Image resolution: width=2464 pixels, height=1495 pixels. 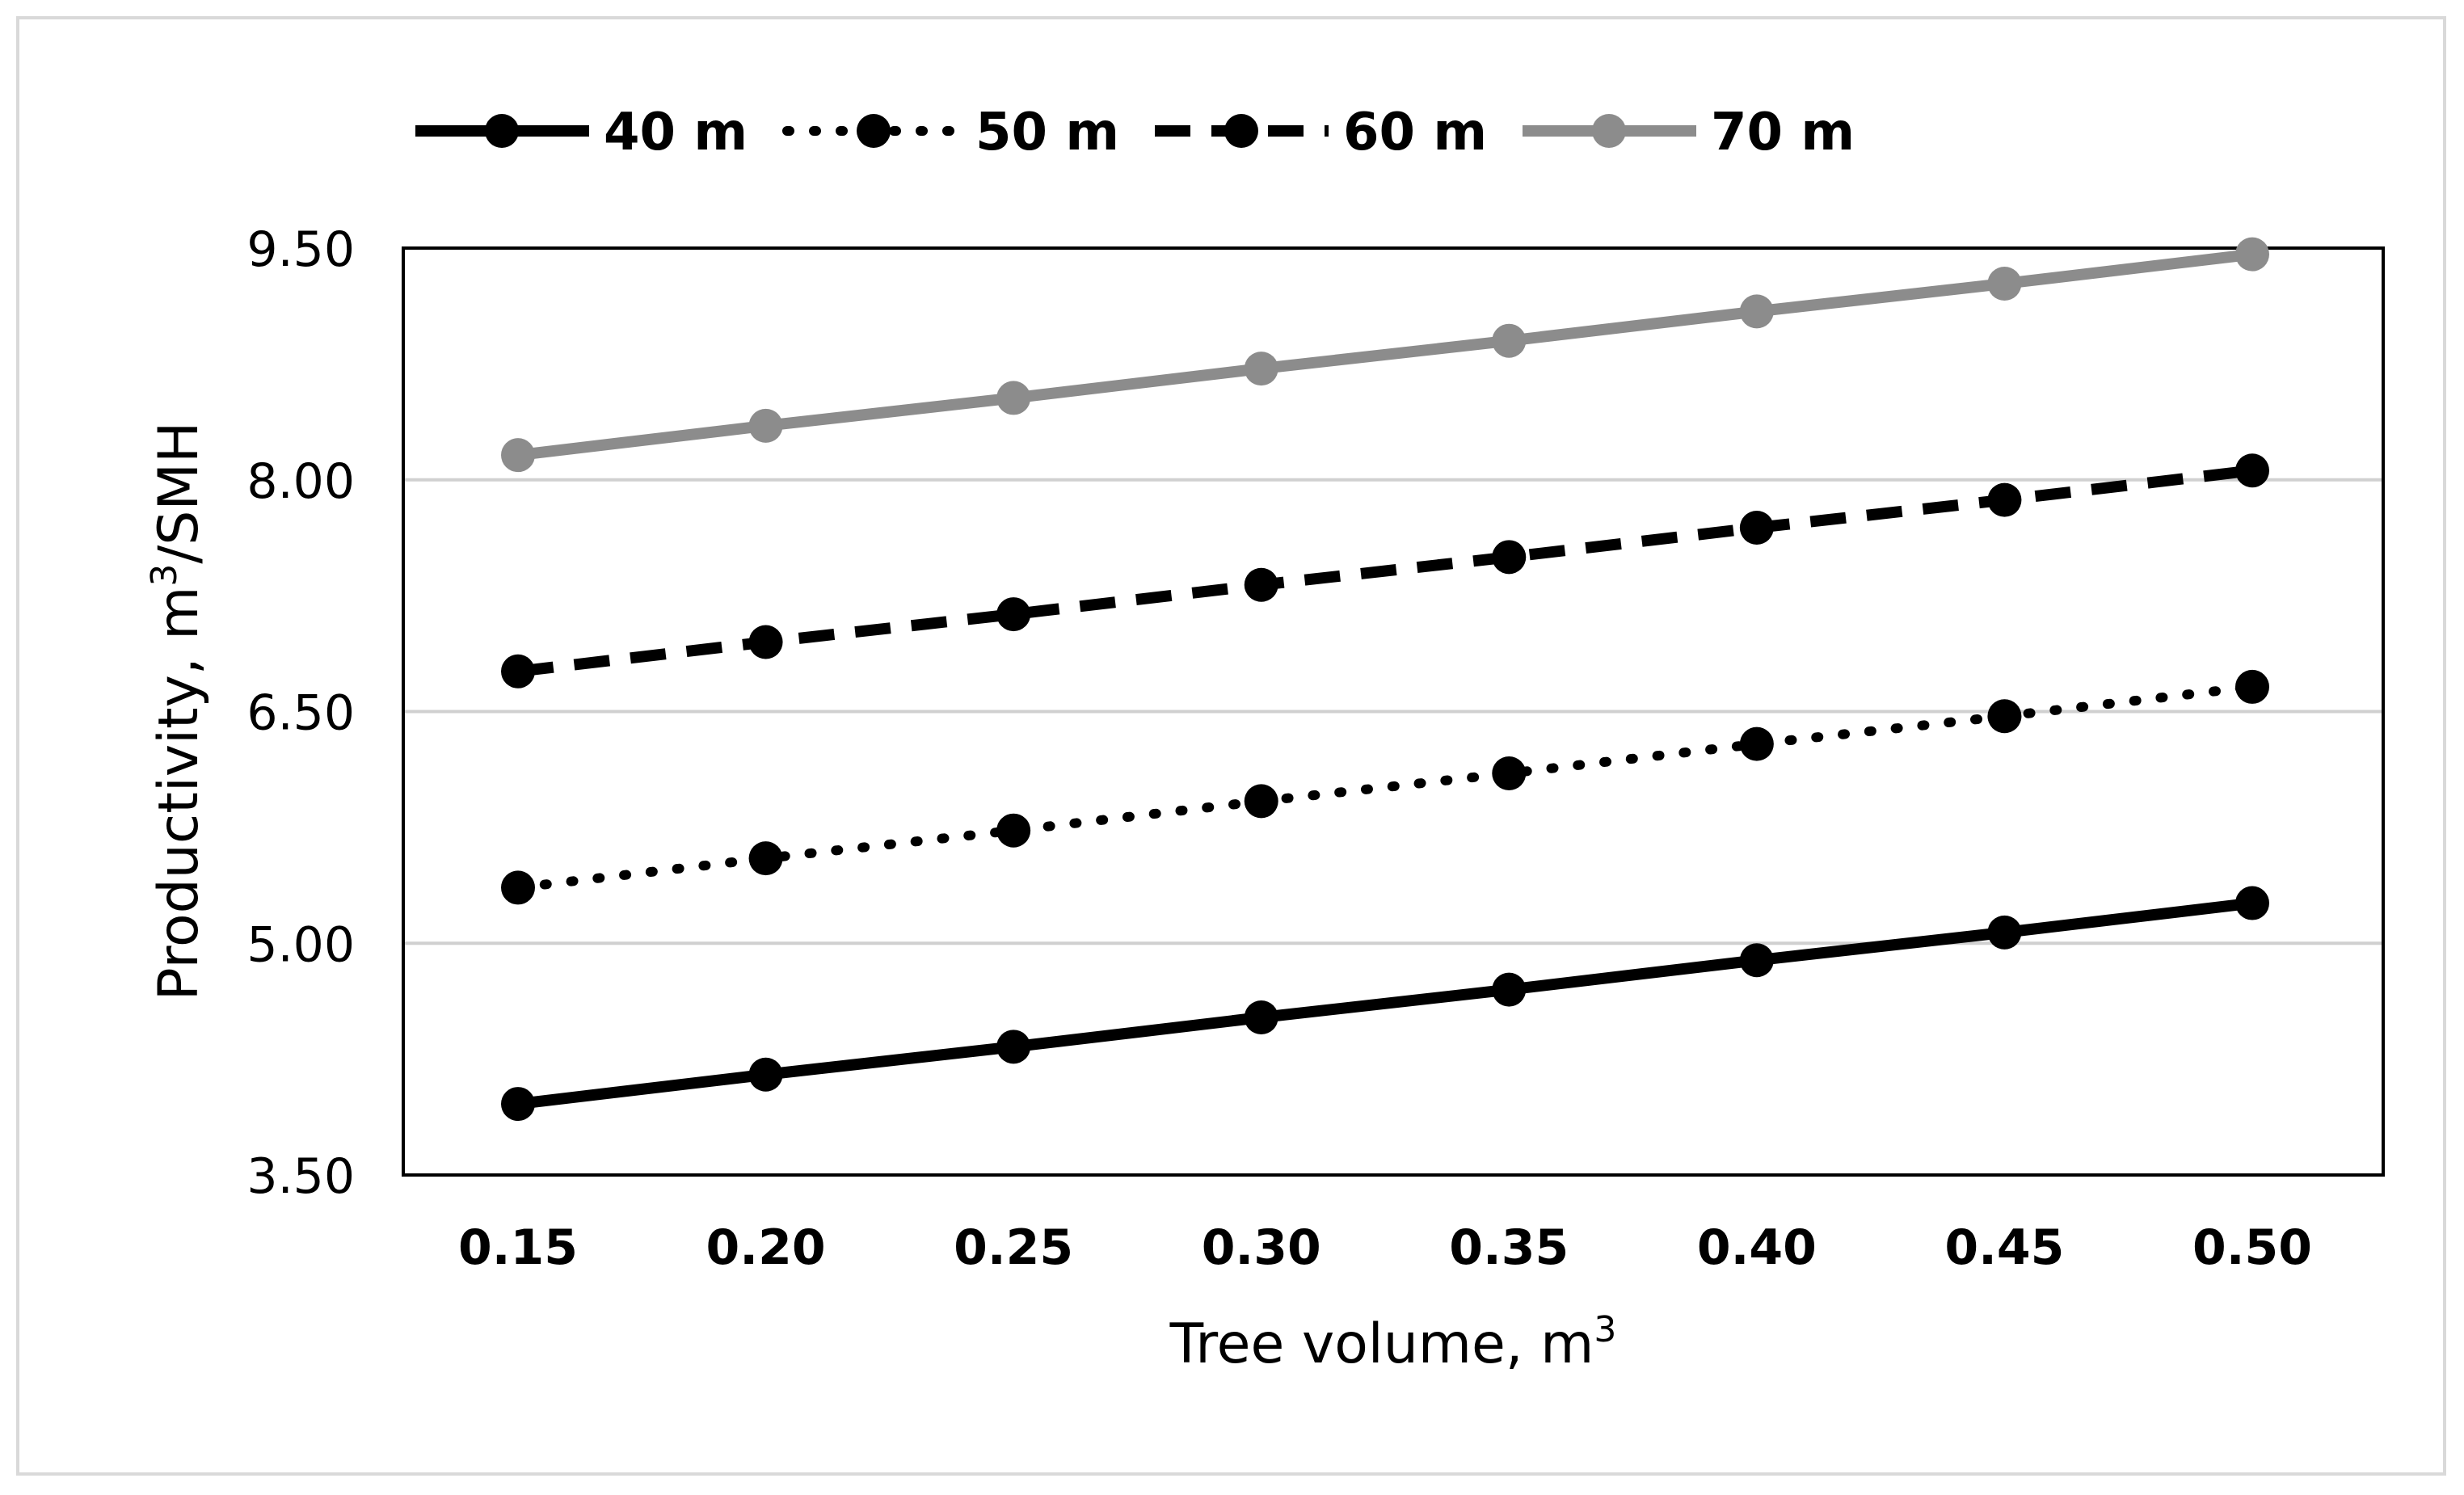 I want to click on x-tick-label: 0.15, so click(x=518, y=1247).